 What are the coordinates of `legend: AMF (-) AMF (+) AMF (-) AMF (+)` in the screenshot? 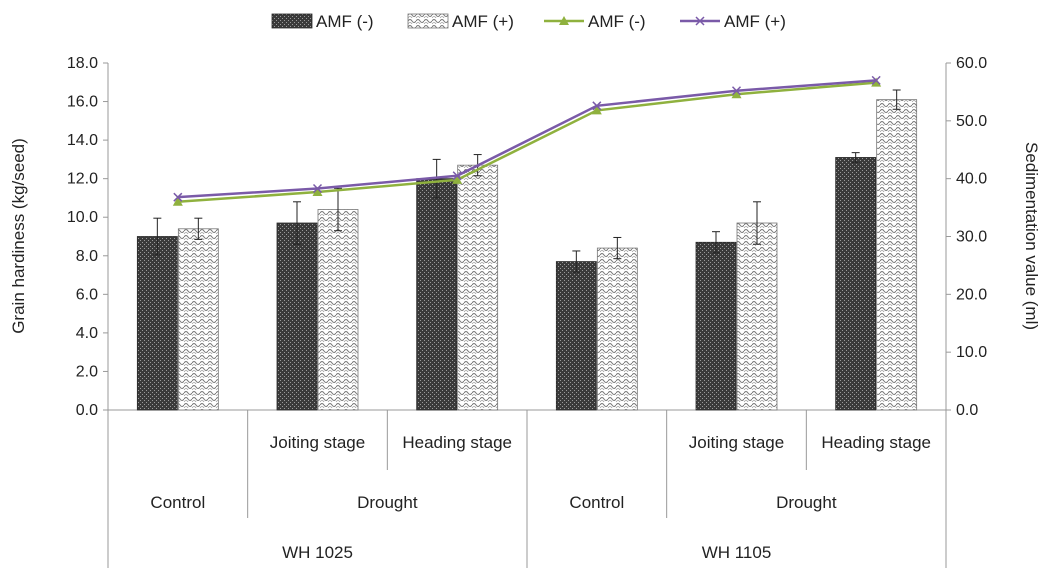 It's located at (528, 21).